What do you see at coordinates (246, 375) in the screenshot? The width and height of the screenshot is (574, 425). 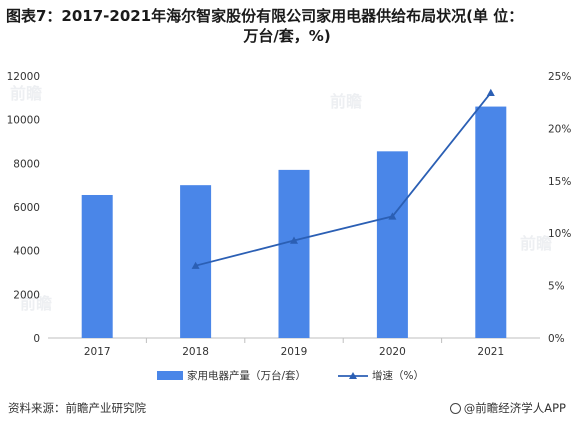 I see `legend-label-bar: 家用电器产量（万台/套）` at bounding box center [246, 375].